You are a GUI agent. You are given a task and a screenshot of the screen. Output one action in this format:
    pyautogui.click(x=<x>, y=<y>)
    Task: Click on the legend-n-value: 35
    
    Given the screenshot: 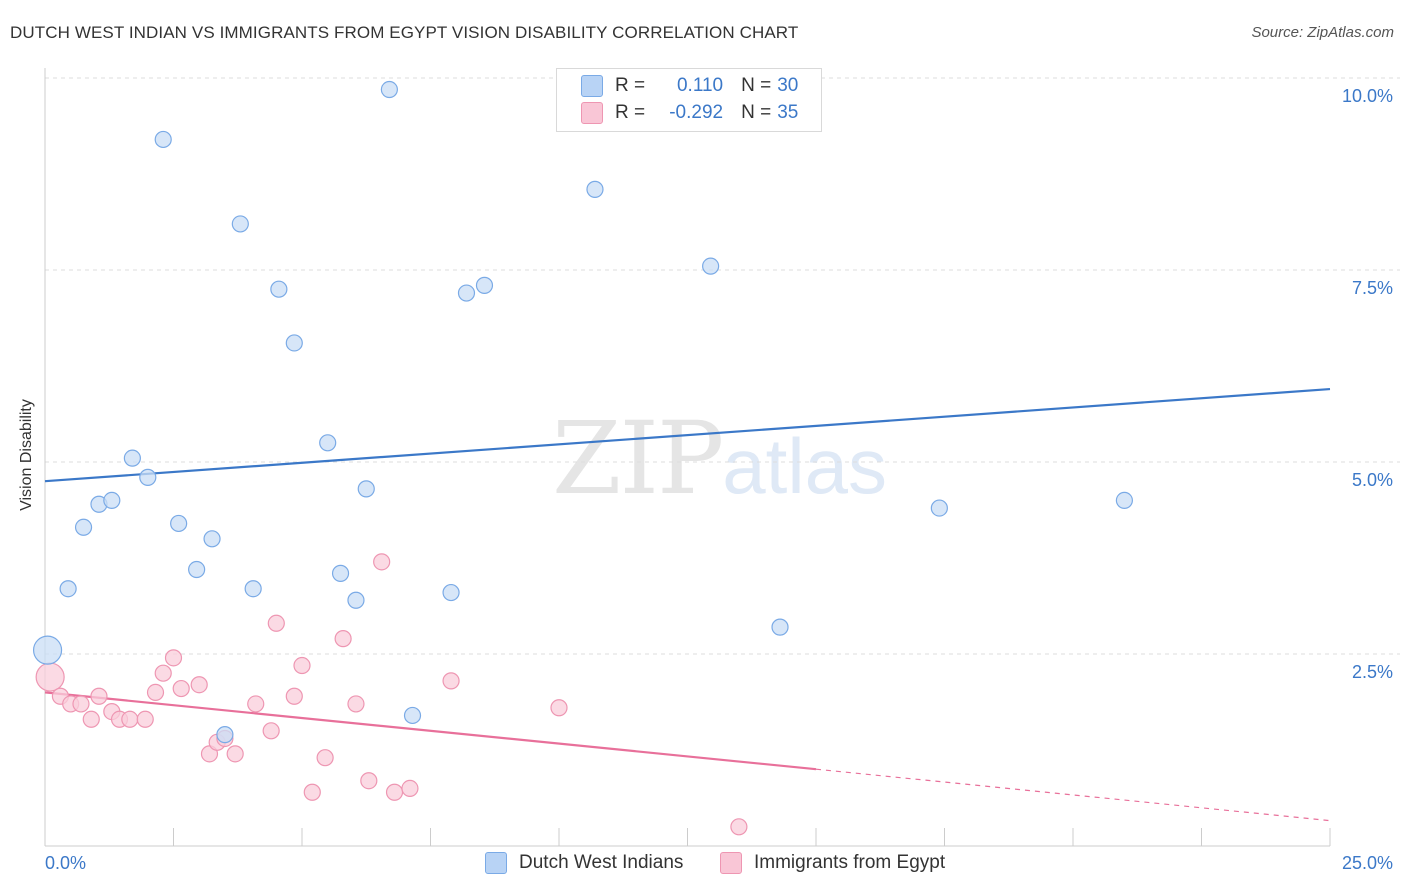 What is the action you would take?
    pyautogui.click(x=788, y=112)
    